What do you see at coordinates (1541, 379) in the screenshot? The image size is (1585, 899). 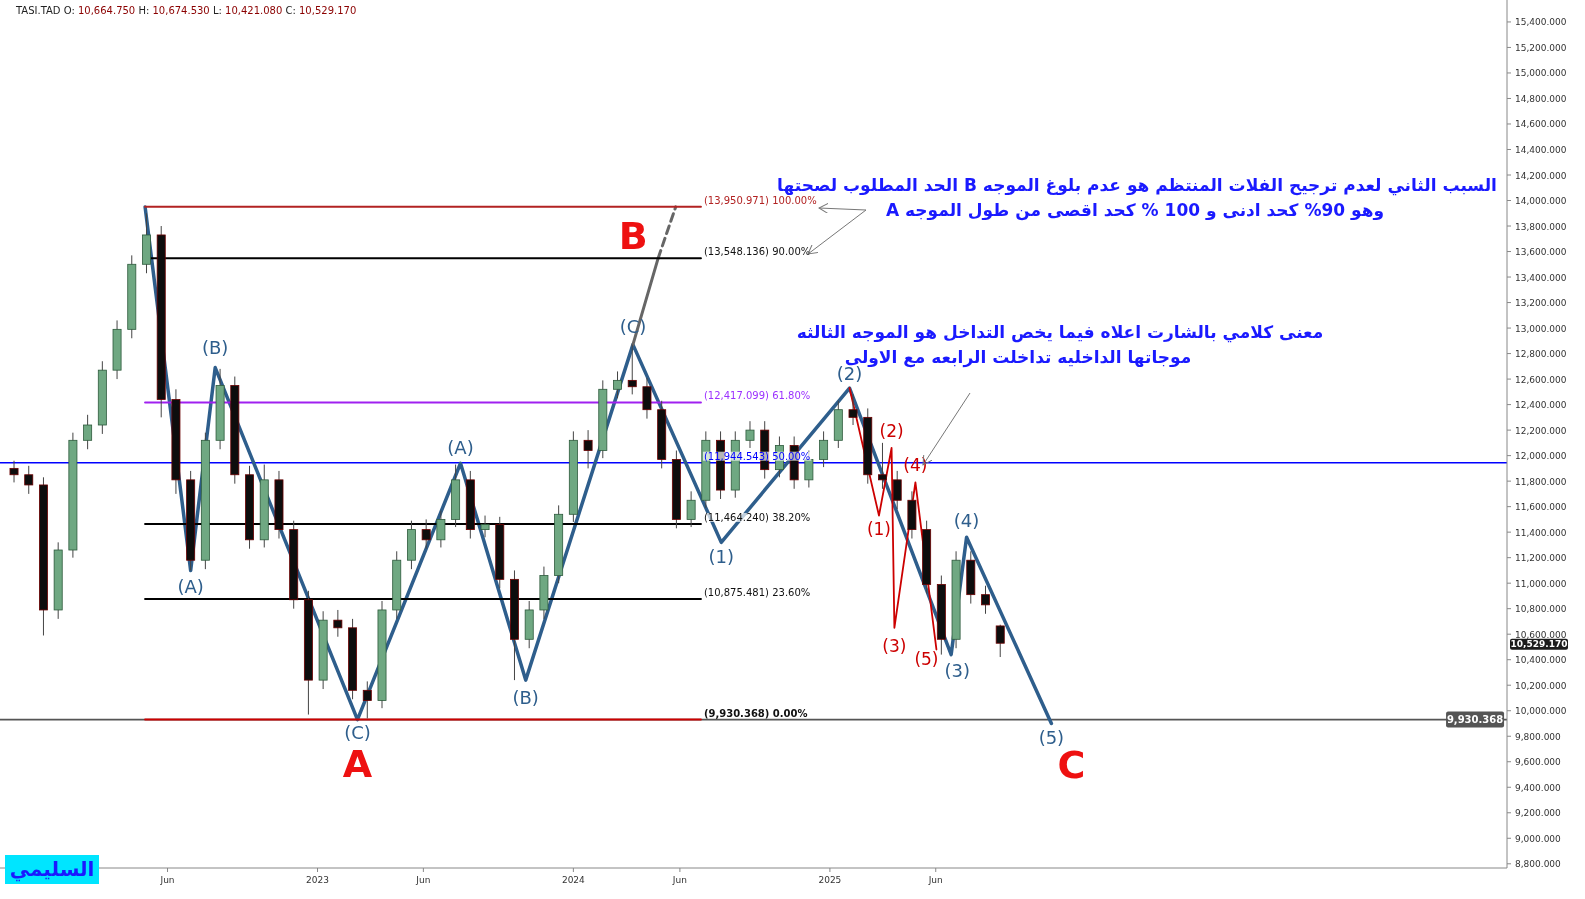 I see `y-tick-label: 12,600.000` at bounding box center [1541, 379].